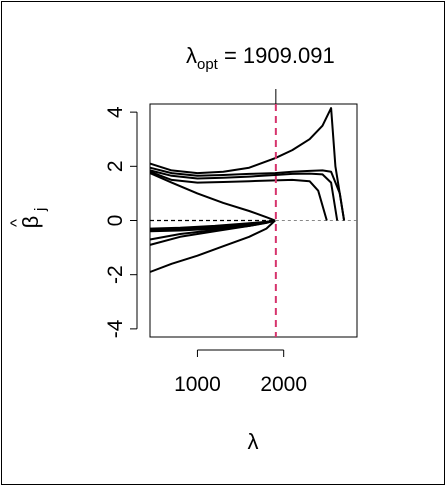  I want to click on y-label-base: β, so click(30, 222).